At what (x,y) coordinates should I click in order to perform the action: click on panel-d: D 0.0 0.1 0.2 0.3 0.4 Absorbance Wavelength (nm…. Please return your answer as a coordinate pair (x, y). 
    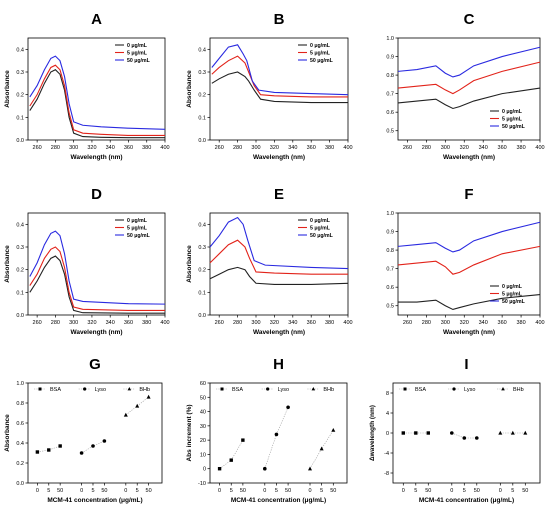
    Looking at the image, I should click on (87, 261).